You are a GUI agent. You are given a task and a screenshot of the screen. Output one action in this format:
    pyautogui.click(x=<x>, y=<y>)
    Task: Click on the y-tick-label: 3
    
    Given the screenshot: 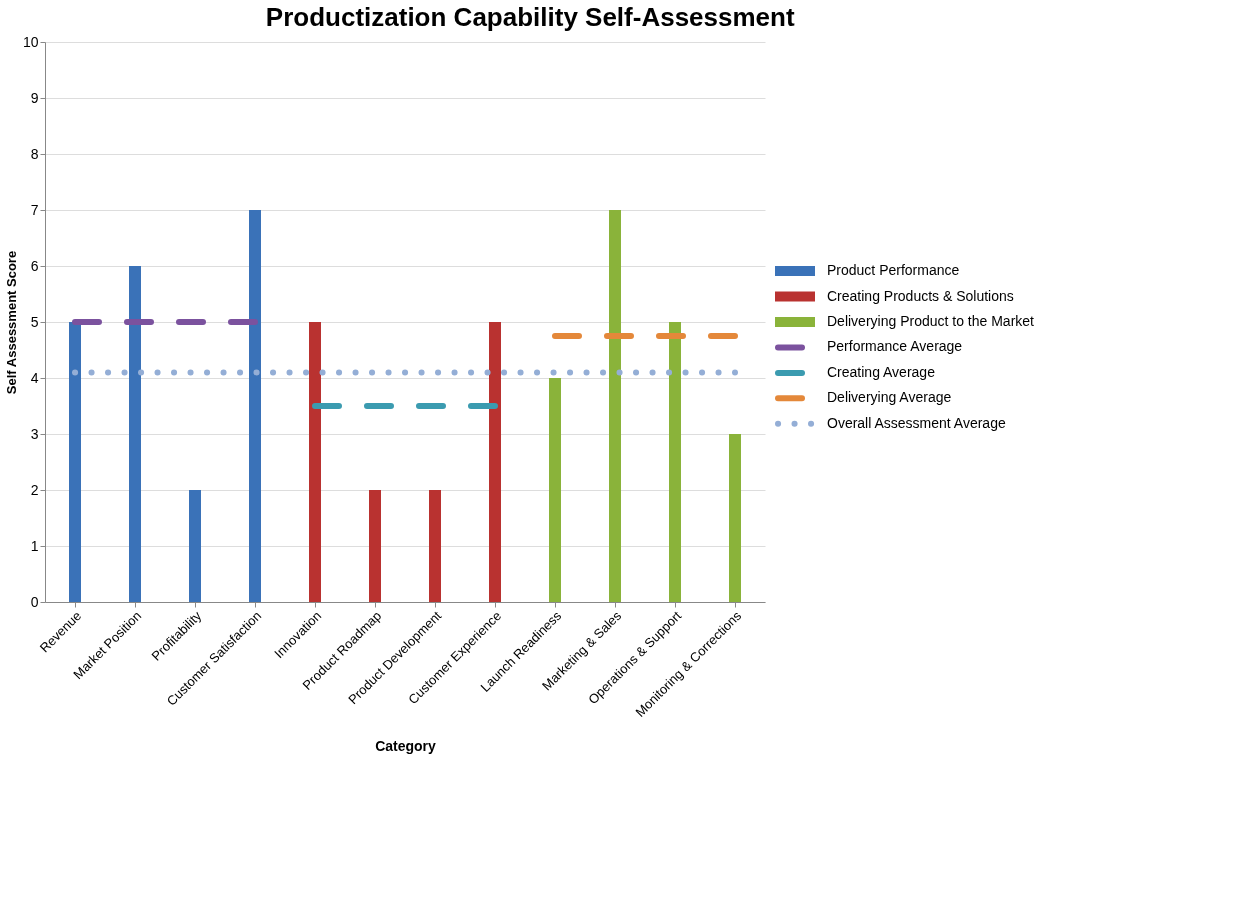 What is the action you would take?
    pyautogui.click(x=34, y=433)
    